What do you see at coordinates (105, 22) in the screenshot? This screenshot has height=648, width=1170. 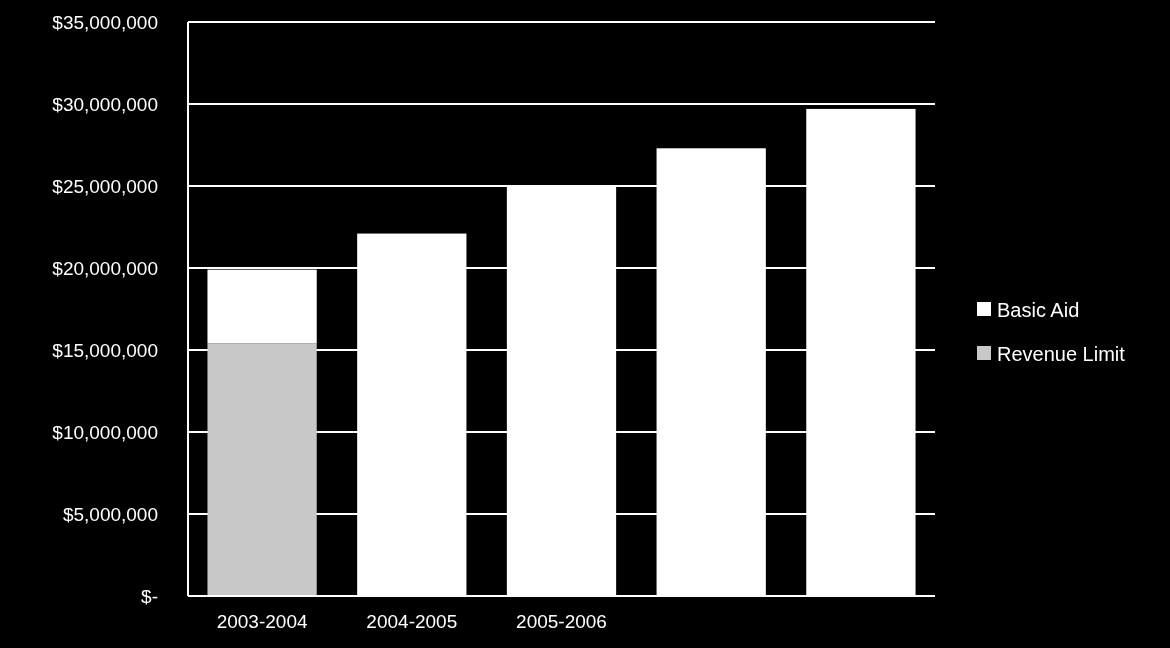 I see `y-tick-label: $35,000,000` at bounding box center [105, 22].